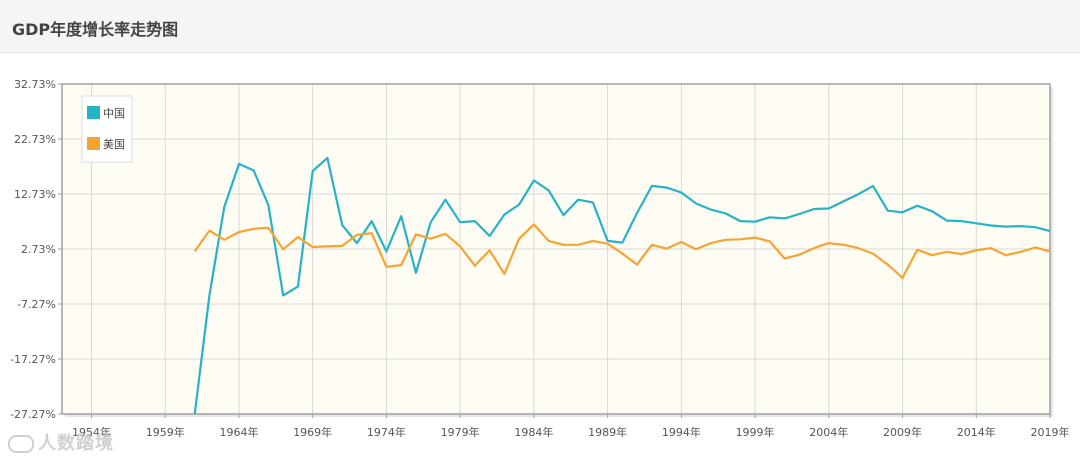 The height and width of the screenshot is (464, 1080). What do you see at coordinates (976, 432) in the screenshot?
I see `x-tick-label: 2014年` at bounding box center [976, 432].